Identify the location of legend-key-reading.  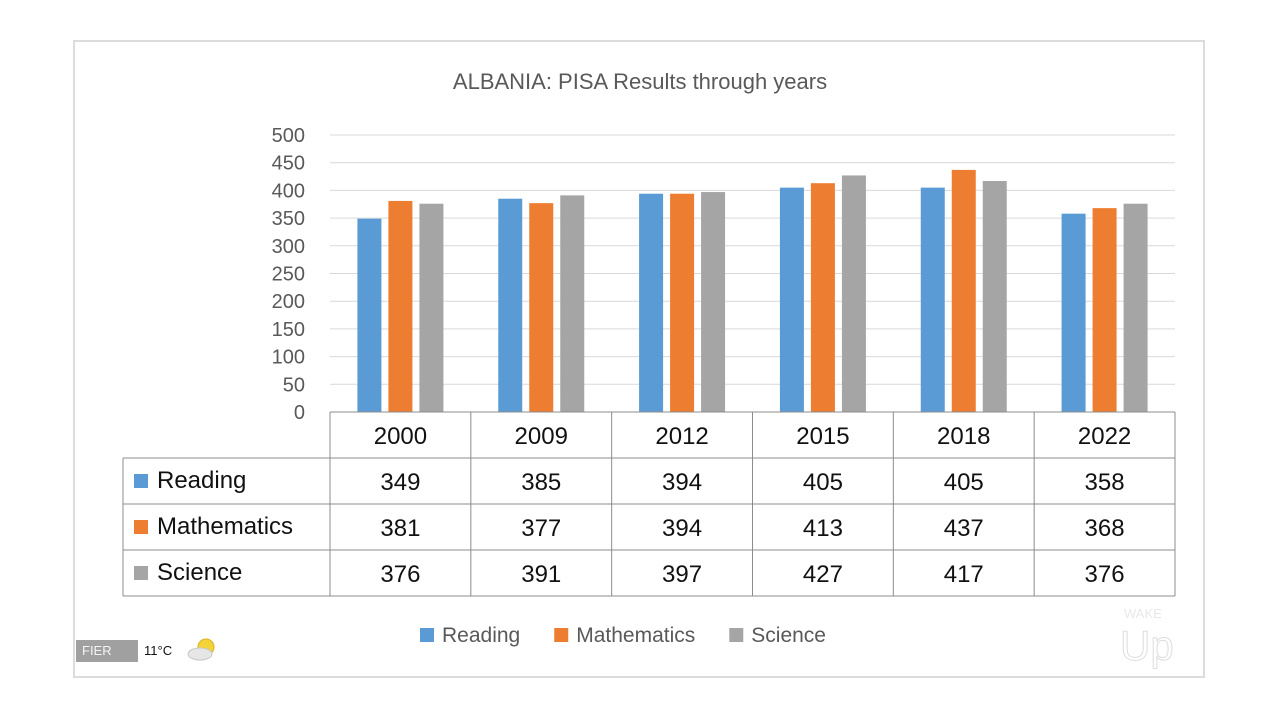
(141, 481).